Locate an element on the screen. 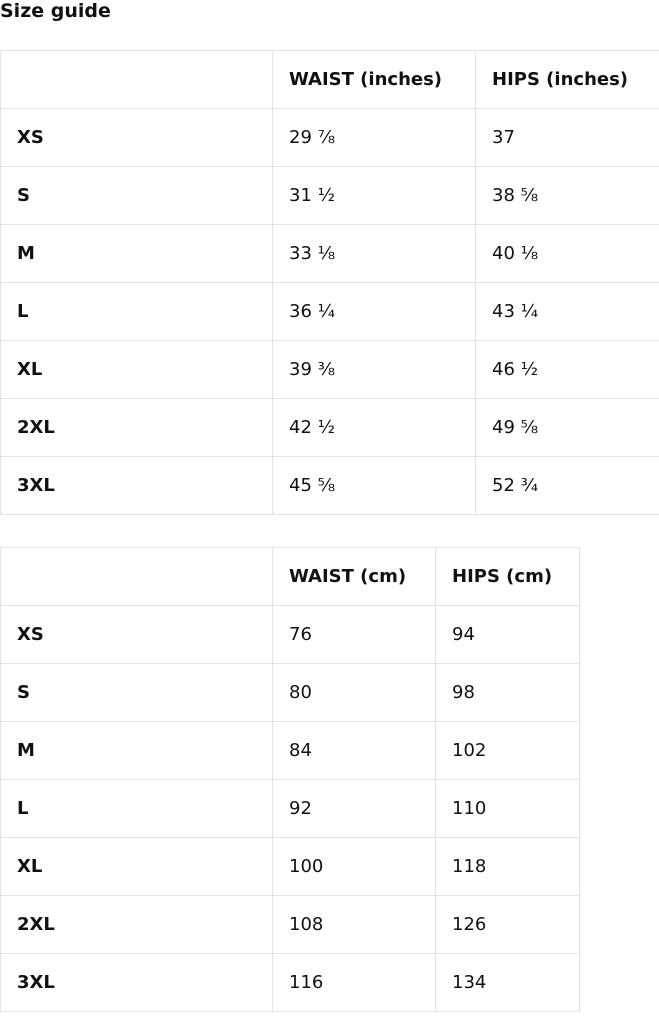 This screenshot has width=659, height=1027. page-title: Size guide is located at coordinates (55, 11).